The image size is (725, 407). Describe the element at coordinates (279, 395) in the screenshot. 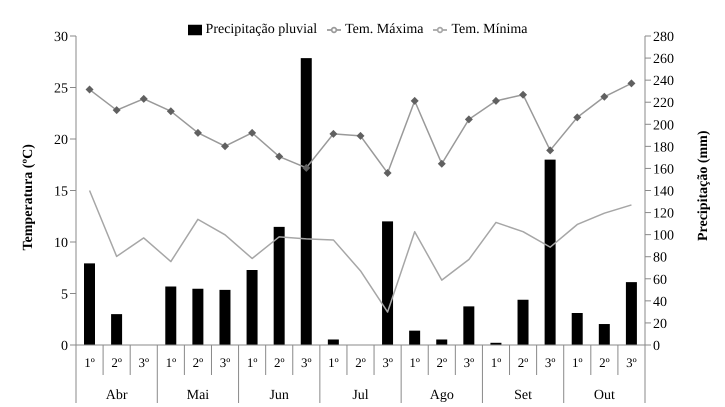

I see `text: Jun` at that location.